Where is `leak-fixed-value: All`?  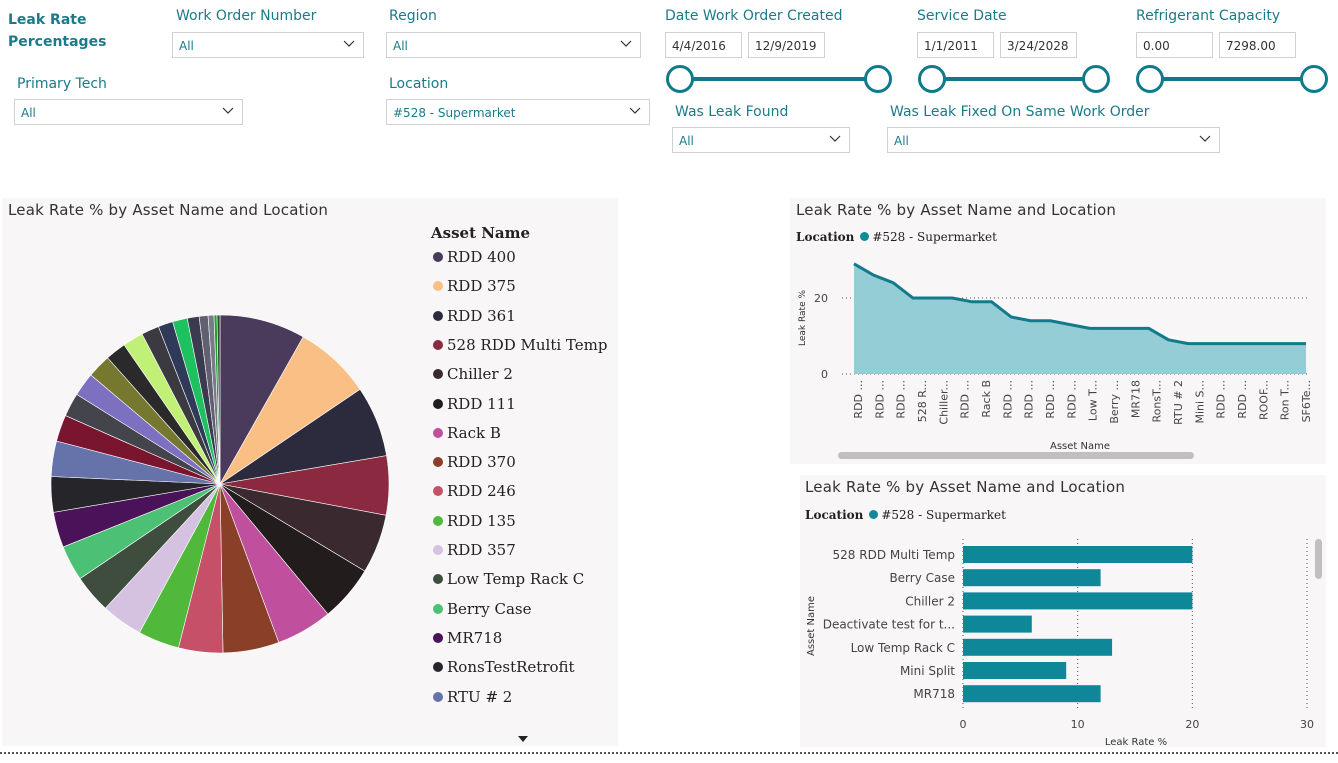 leak-fixed-value: All is located at coordinates (901, 141).